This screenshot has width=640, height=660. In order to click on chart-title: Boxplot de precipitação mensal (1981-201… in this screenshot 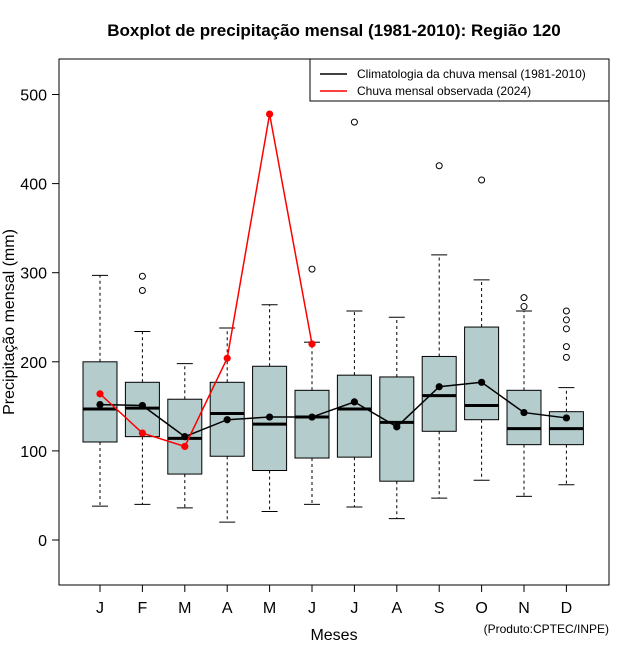, I will do `click(334, 30)`.